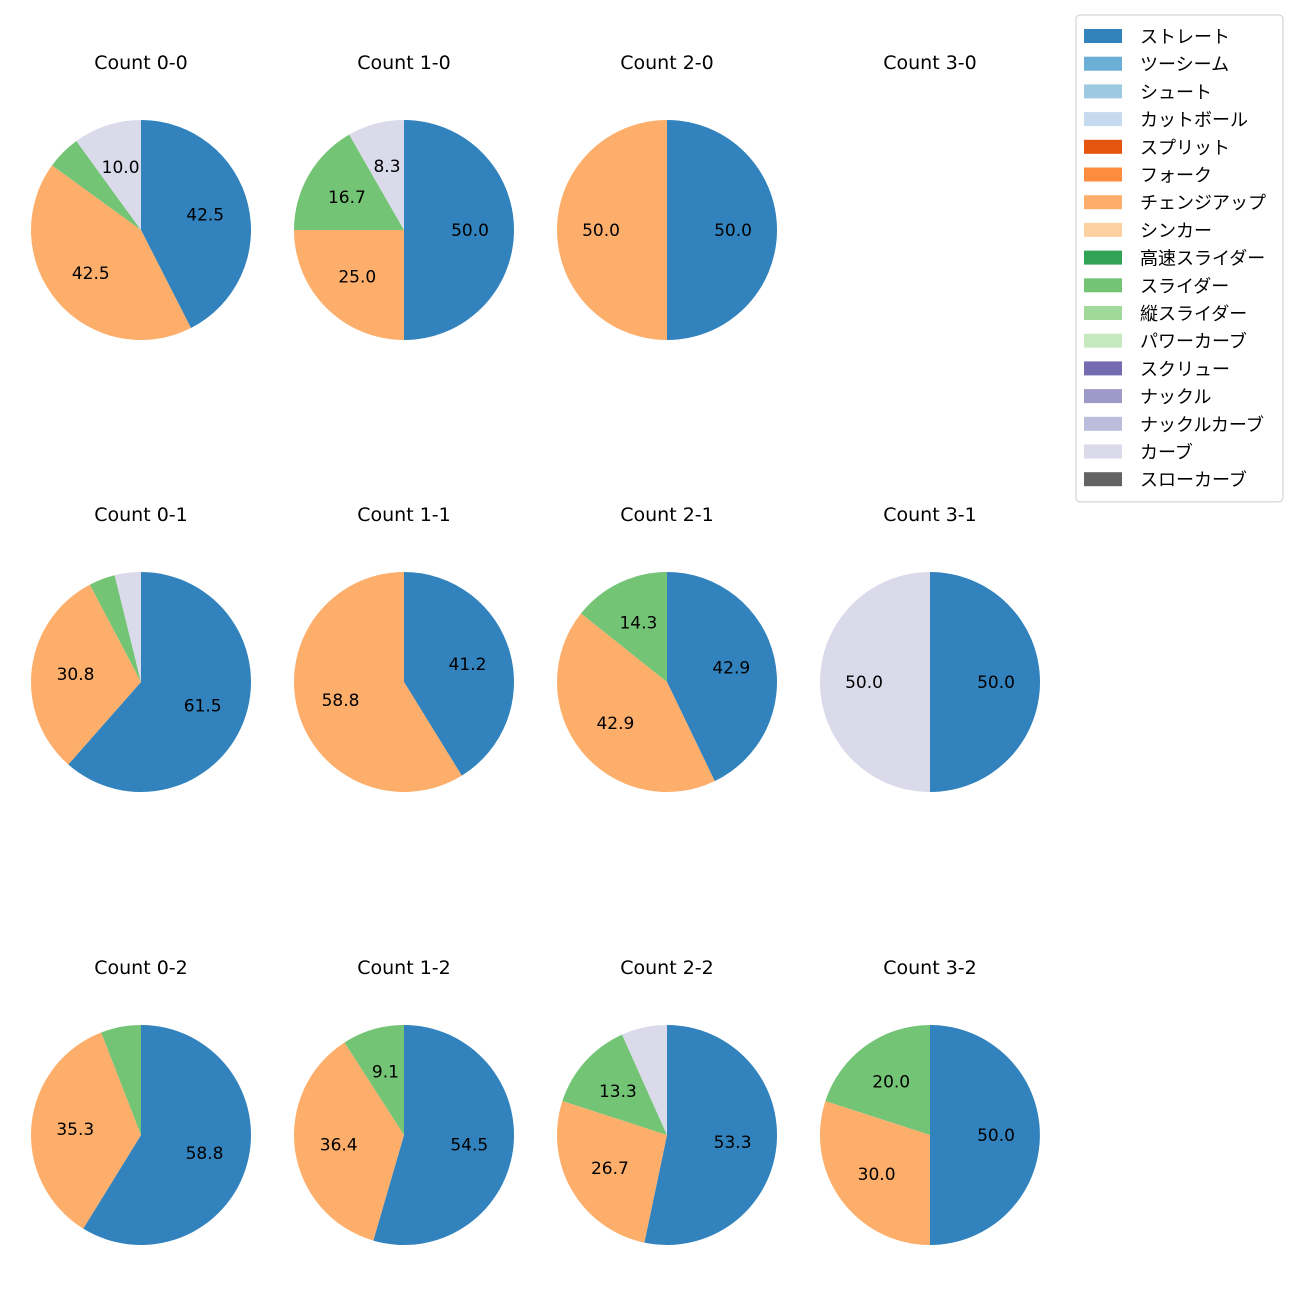 The image size is (1300, 1304). What do you see at coordinates (385, 1073) in the screenshot?
I see `slice-label: 9.1` at bounding box center [385, 1073].